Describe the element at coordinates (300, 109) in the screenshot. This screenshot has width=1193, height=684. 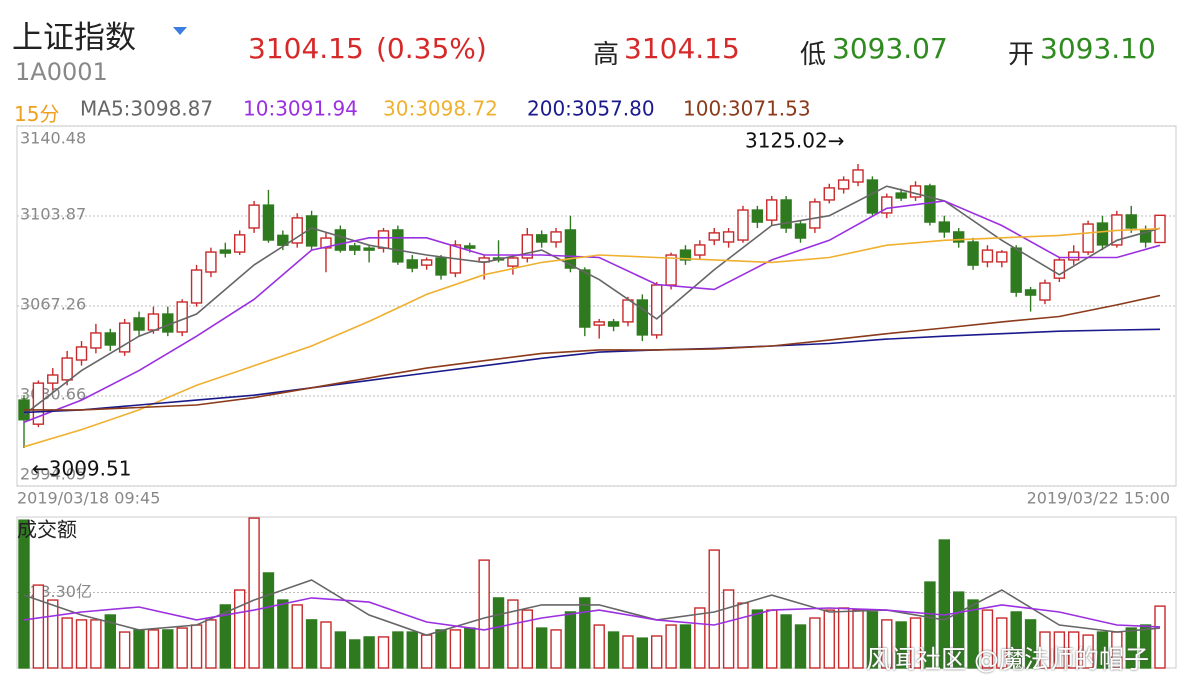
I see `legend-entry: 10:3091.94` at that location.